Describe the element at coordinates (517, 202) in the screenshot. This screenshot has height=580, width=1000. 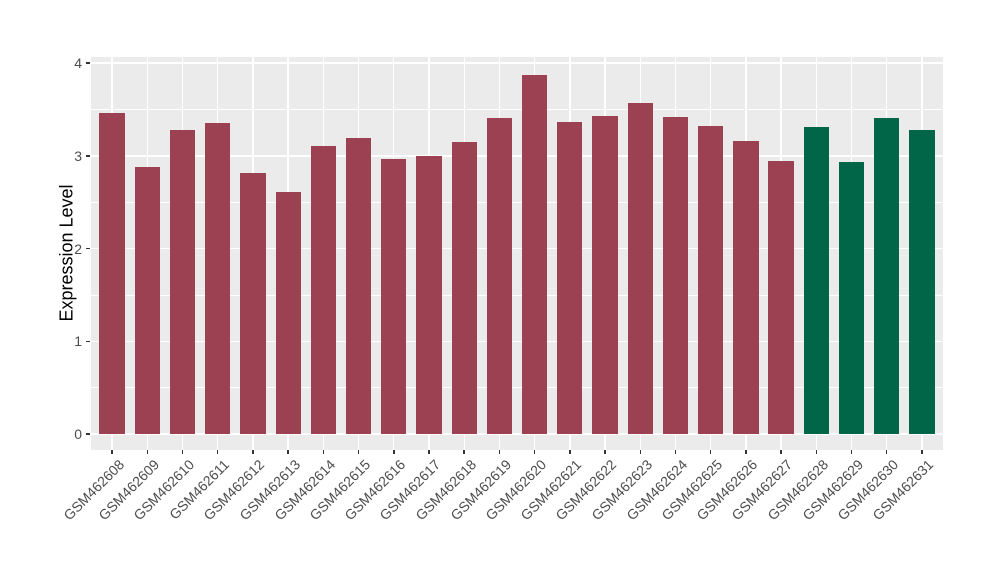
I see `gridline-minor-y2.5` at that location.